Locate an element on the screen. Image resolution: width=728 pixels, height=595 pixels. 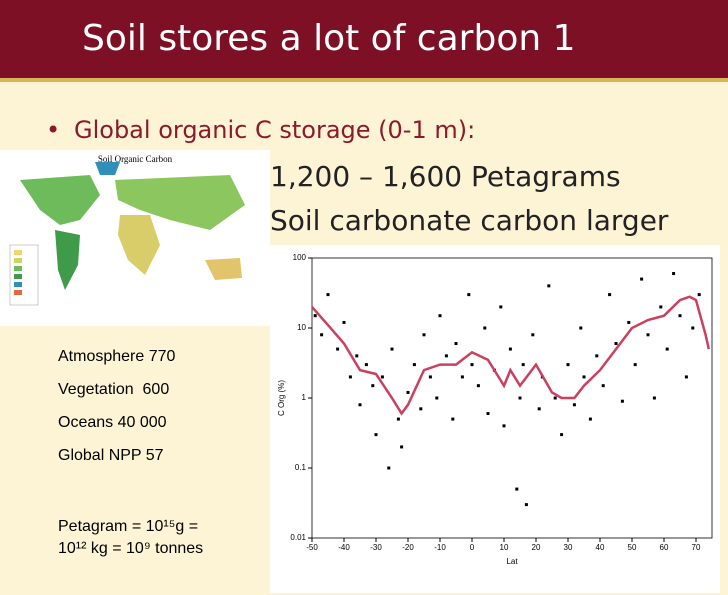
trend-line is located at coordinates (511, 355).